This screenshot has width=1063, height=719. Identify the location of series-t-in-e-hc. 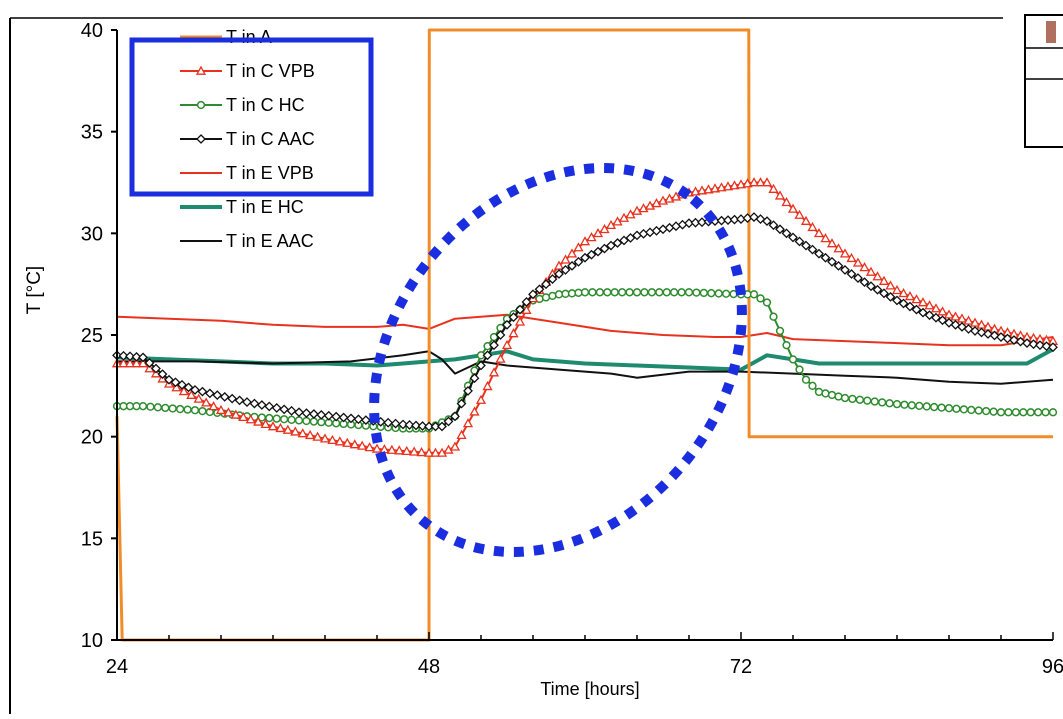
(585, 359).